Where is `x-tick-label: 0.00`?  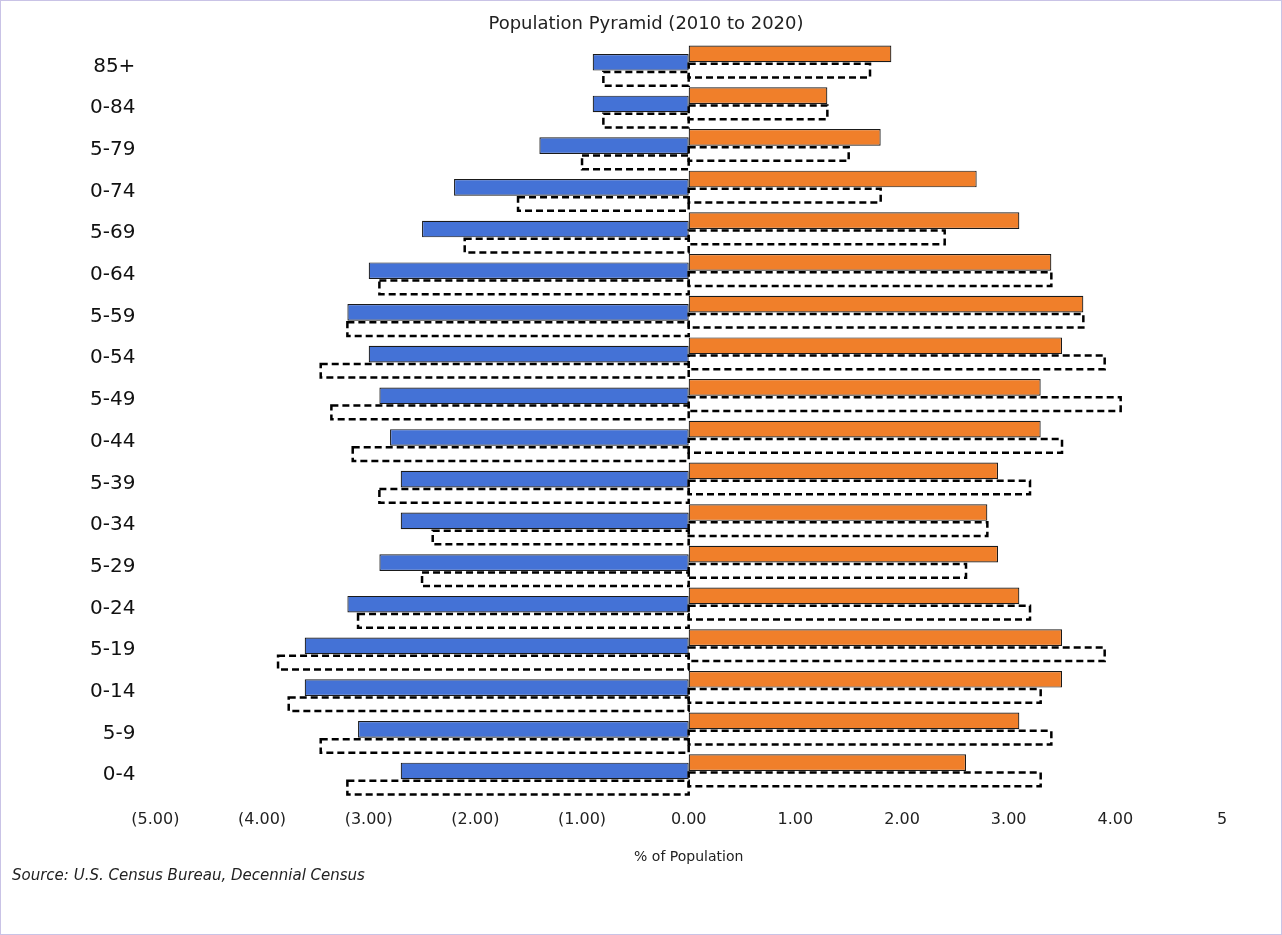 x-tick-label: 0.00 is located at coordinates (688, 818).